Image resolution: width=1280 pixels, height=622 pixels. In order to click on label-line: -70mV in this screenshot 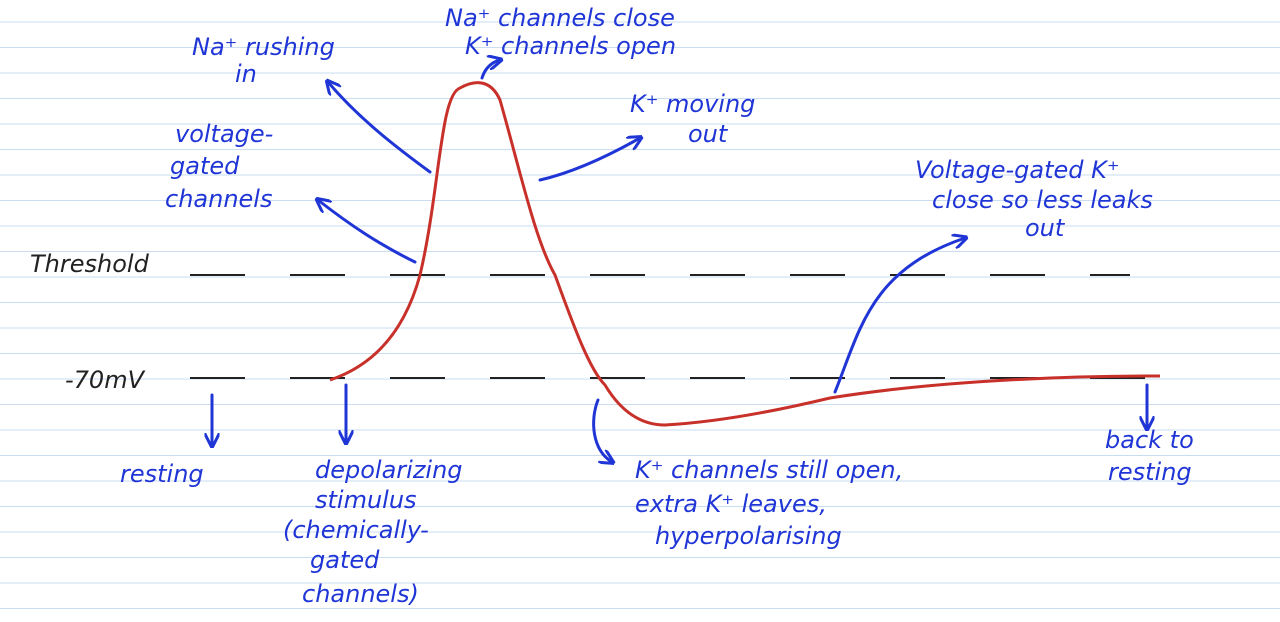, I will do `click(105, 380)`.